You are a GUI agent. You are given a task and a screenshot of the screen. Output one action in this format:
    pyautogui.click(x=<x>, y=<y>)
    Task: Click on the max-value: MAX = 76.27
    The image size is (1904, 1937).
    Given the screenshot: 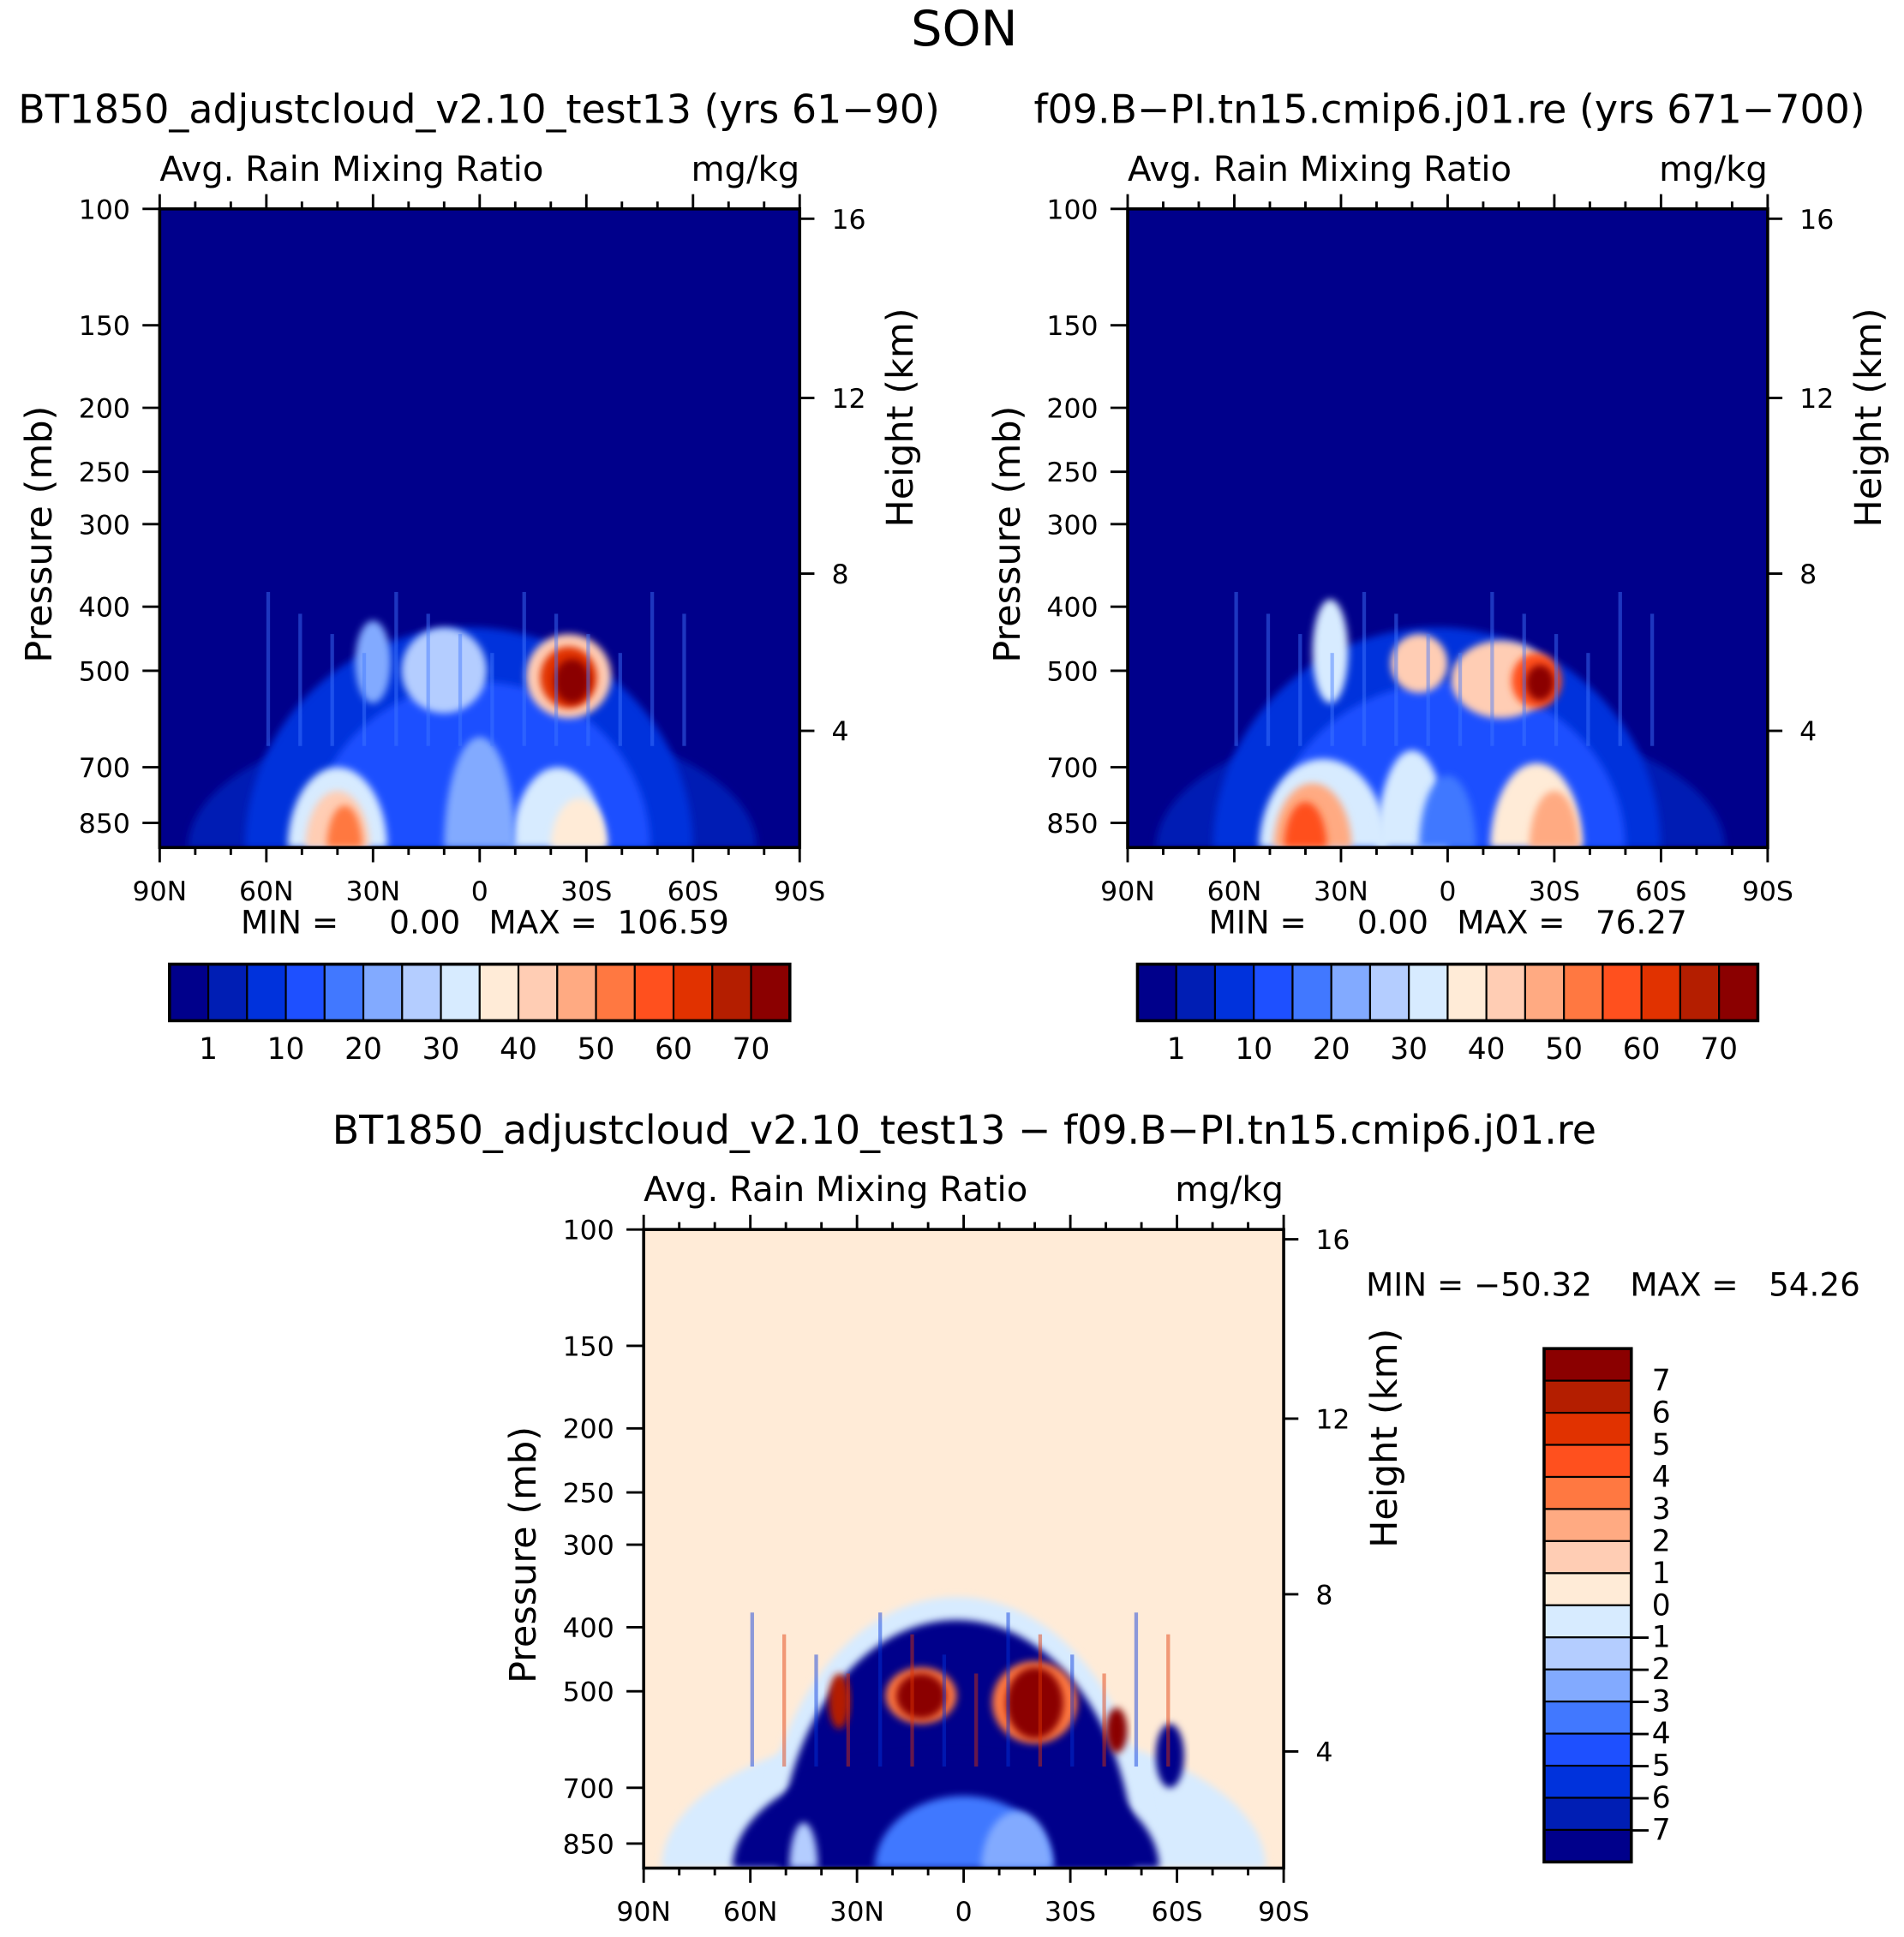 What is the action you would take?
    pyautogui.click(x=1572, y=923)
    